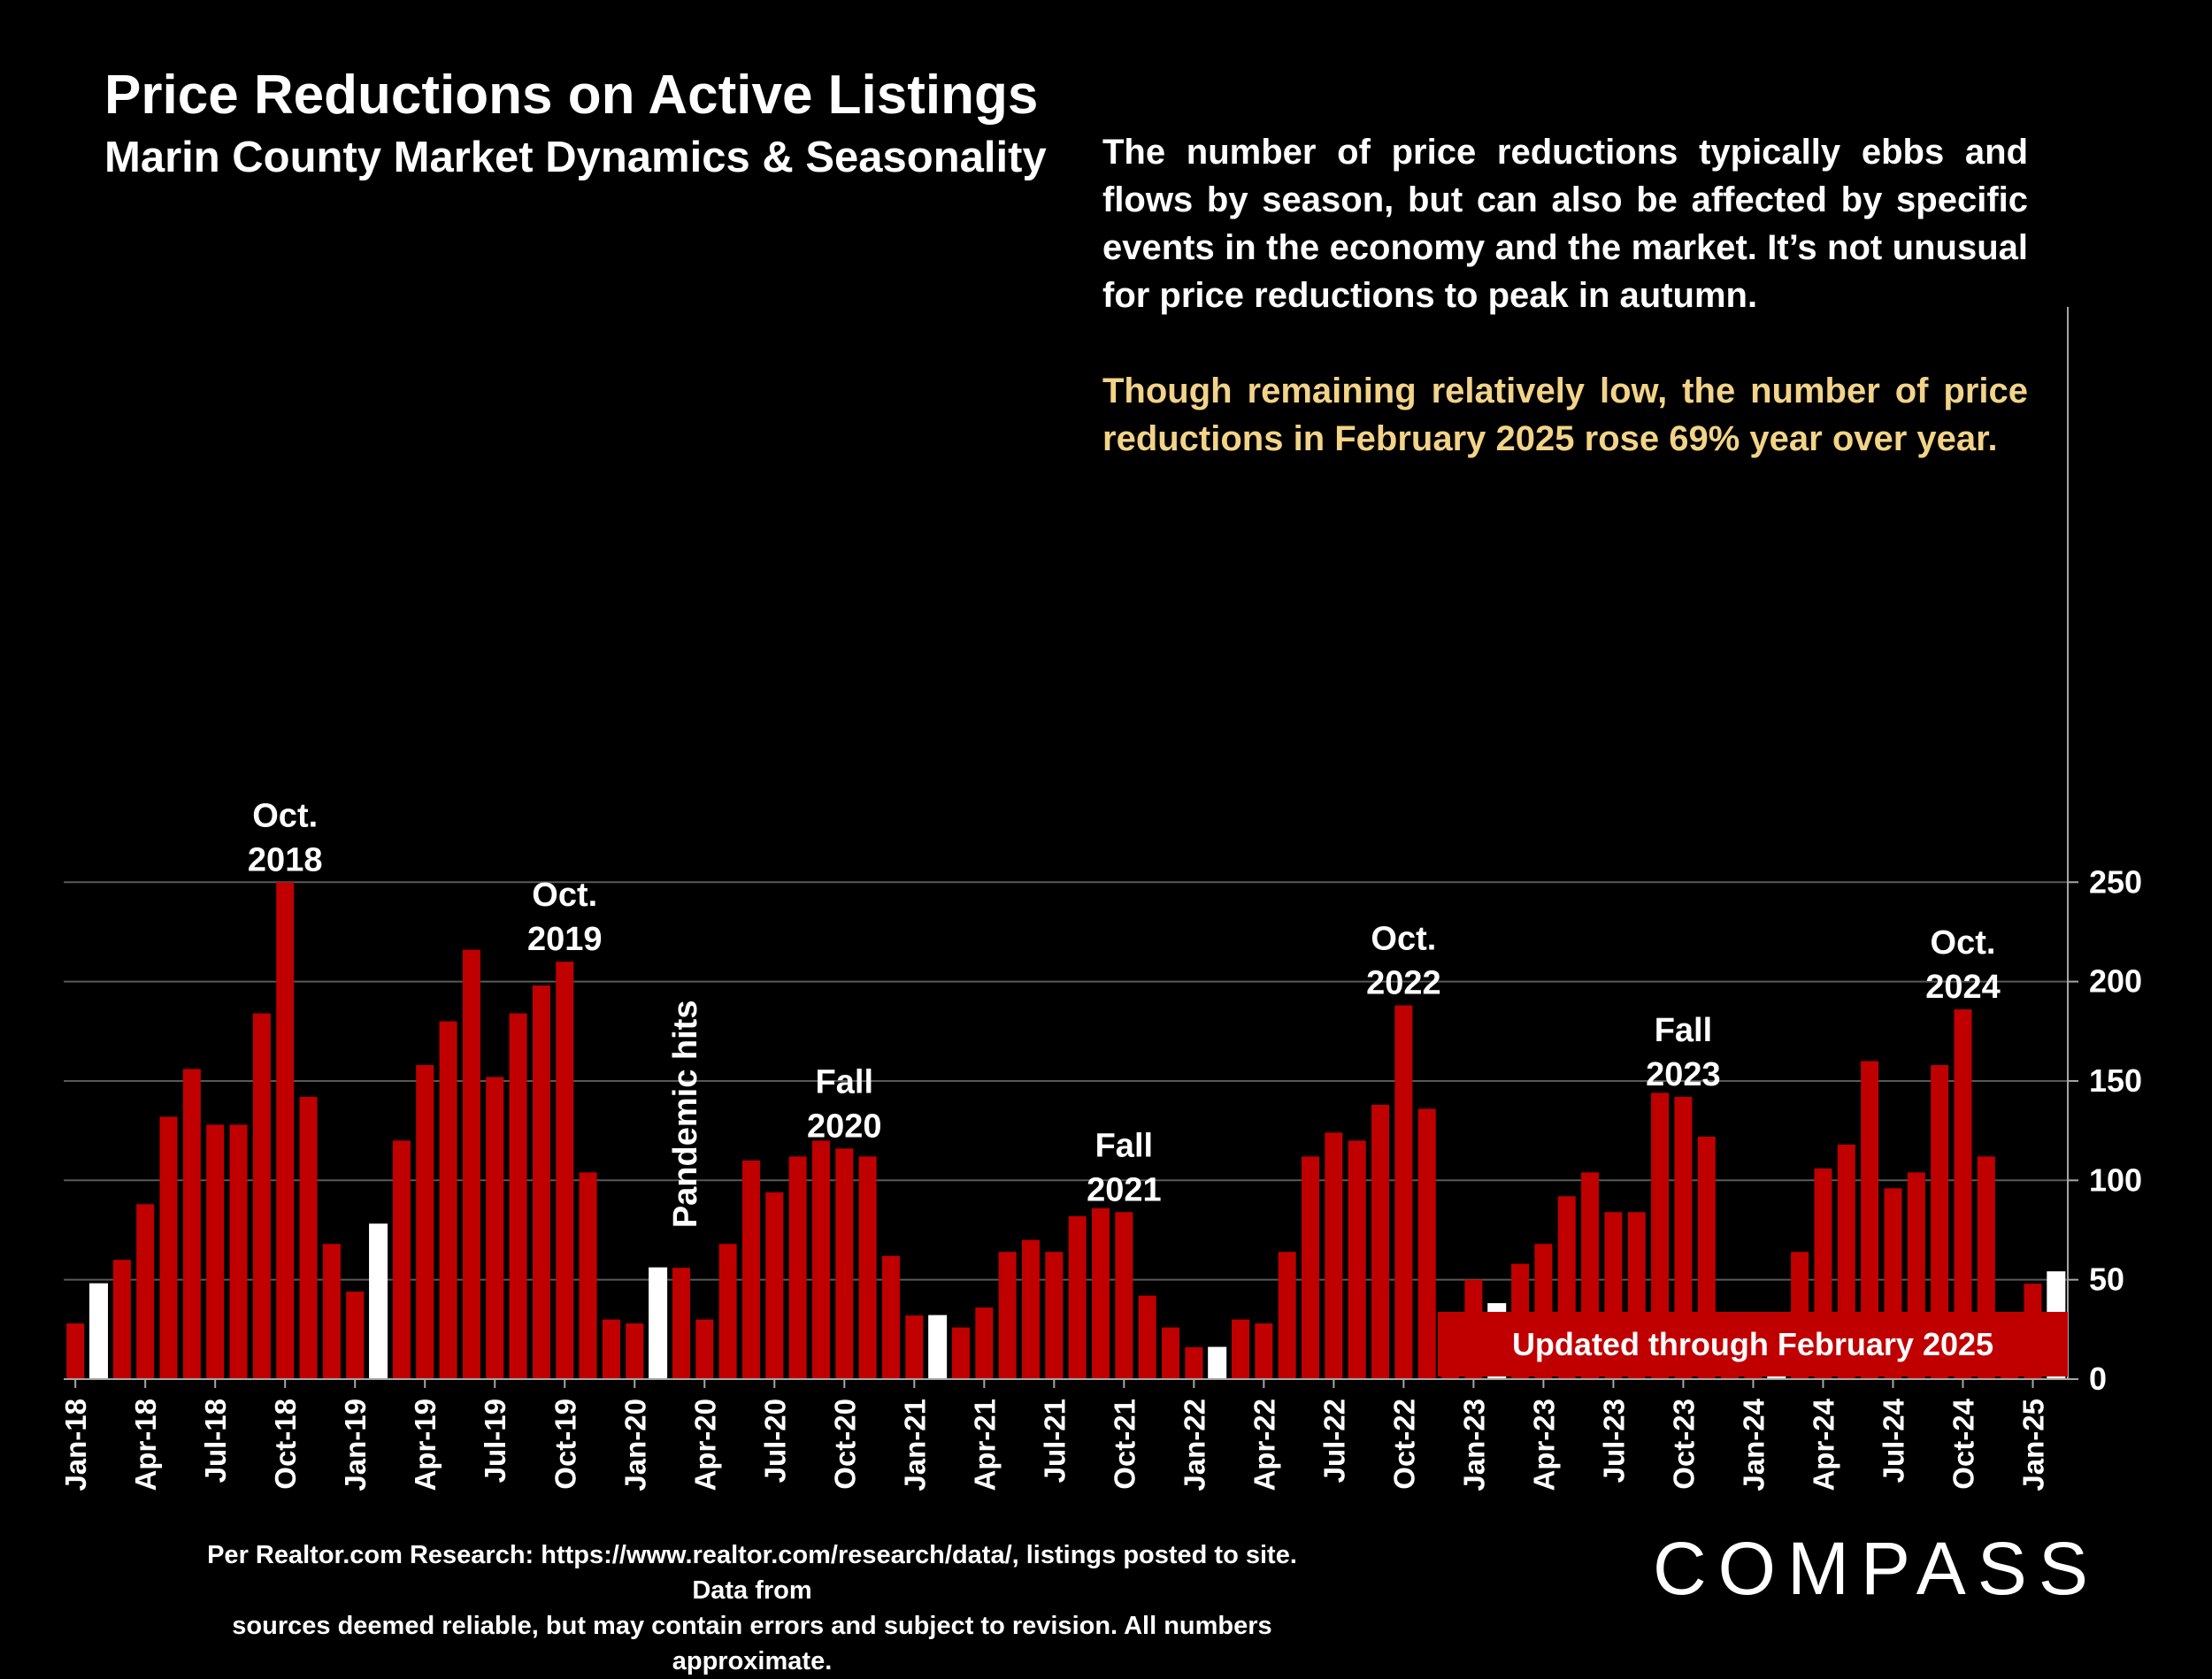  Describe the element at coordinates (565, 1444) in the screenshot. I see `x-tick-label: Oct-19` at that location.